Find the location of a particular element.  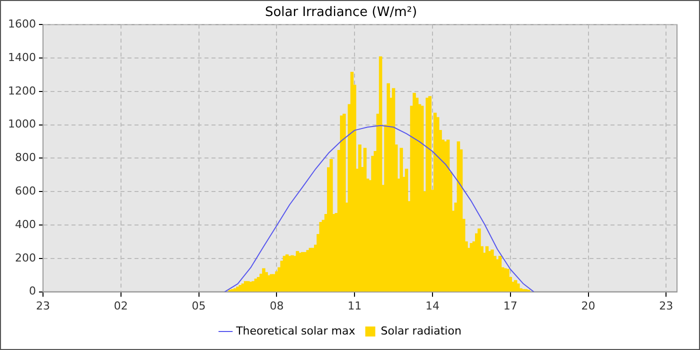

y-tick-label: 1600 is located at coordinates (22, 23).